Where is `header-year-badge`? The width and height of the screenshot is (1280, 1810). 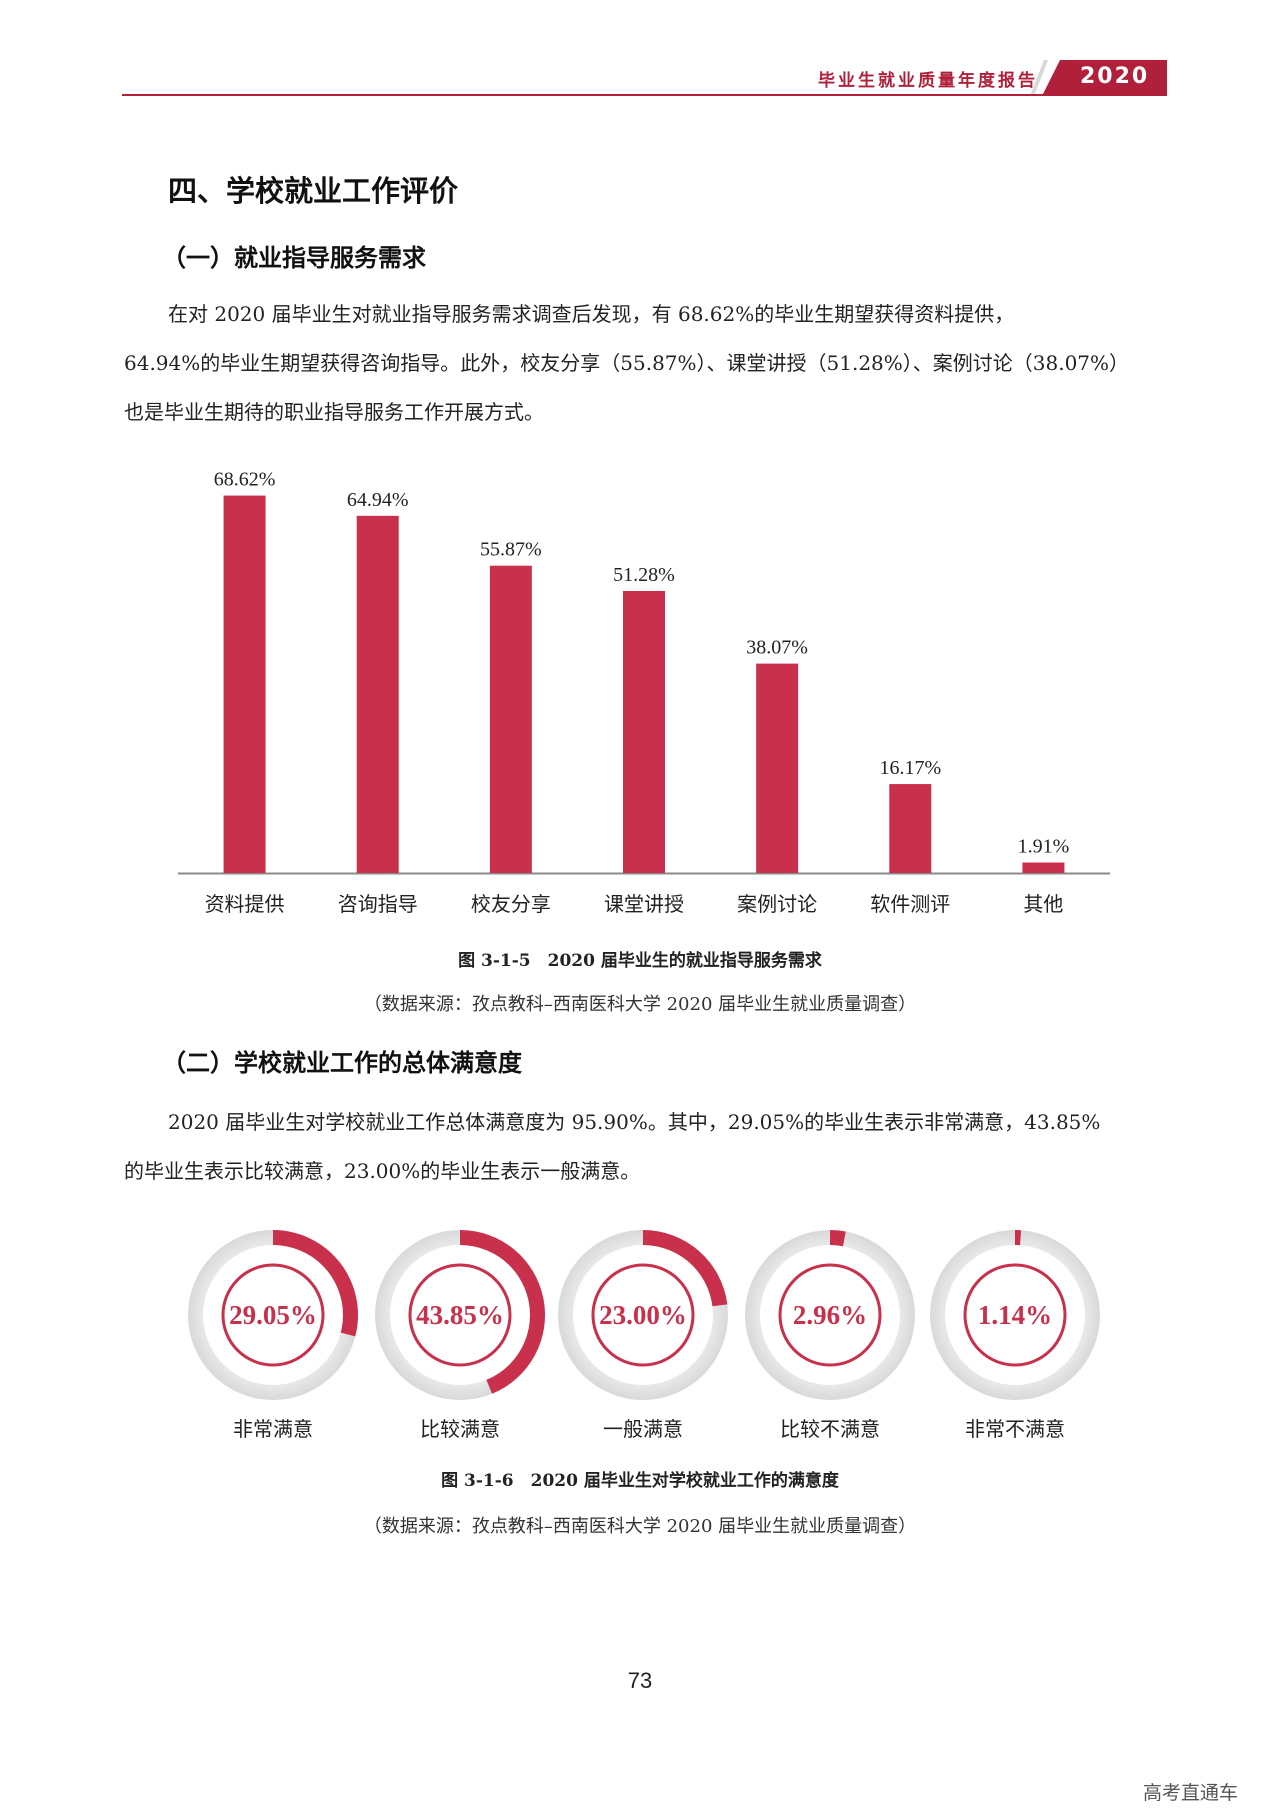 header-year-badge is located at coordinates (1104, 78).